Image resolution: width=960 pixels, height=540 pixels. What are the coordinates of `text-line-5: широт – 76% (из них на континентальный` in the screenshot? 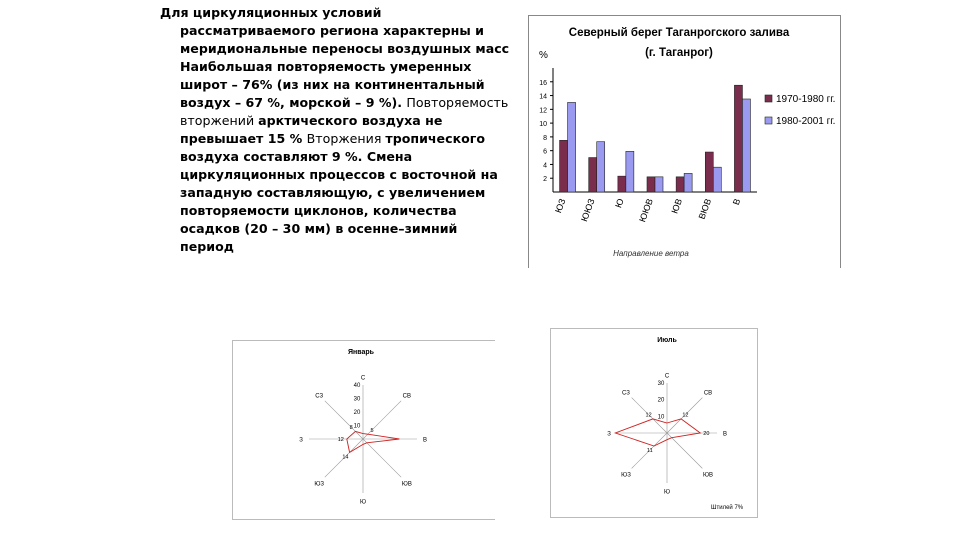 It's located at (332, 84).